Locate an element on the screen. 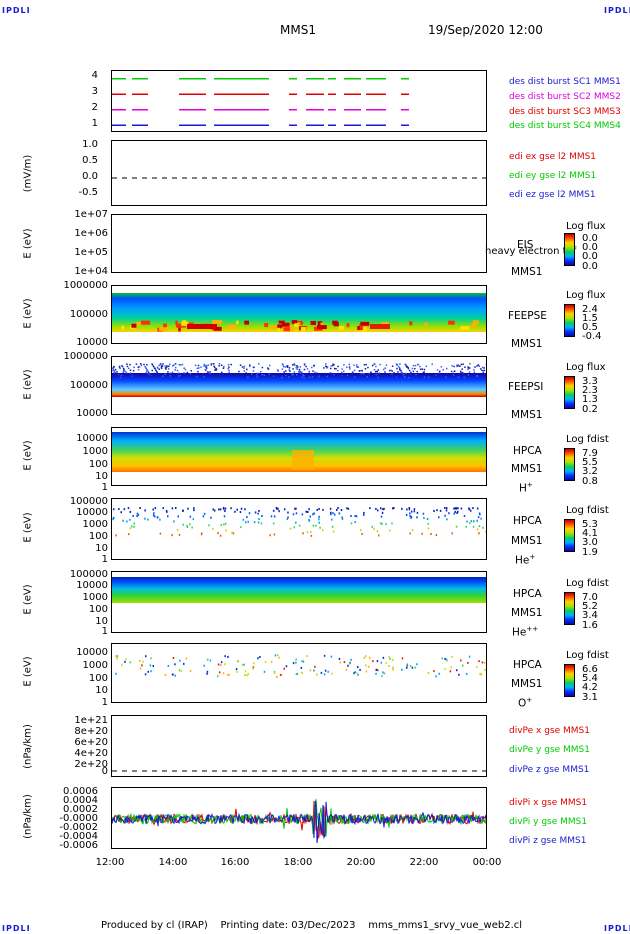 This screenshot has height=934, width=630. burst-legend-sc2: des dist burst SC2 MMS2 is located at coordinates (565, 97).